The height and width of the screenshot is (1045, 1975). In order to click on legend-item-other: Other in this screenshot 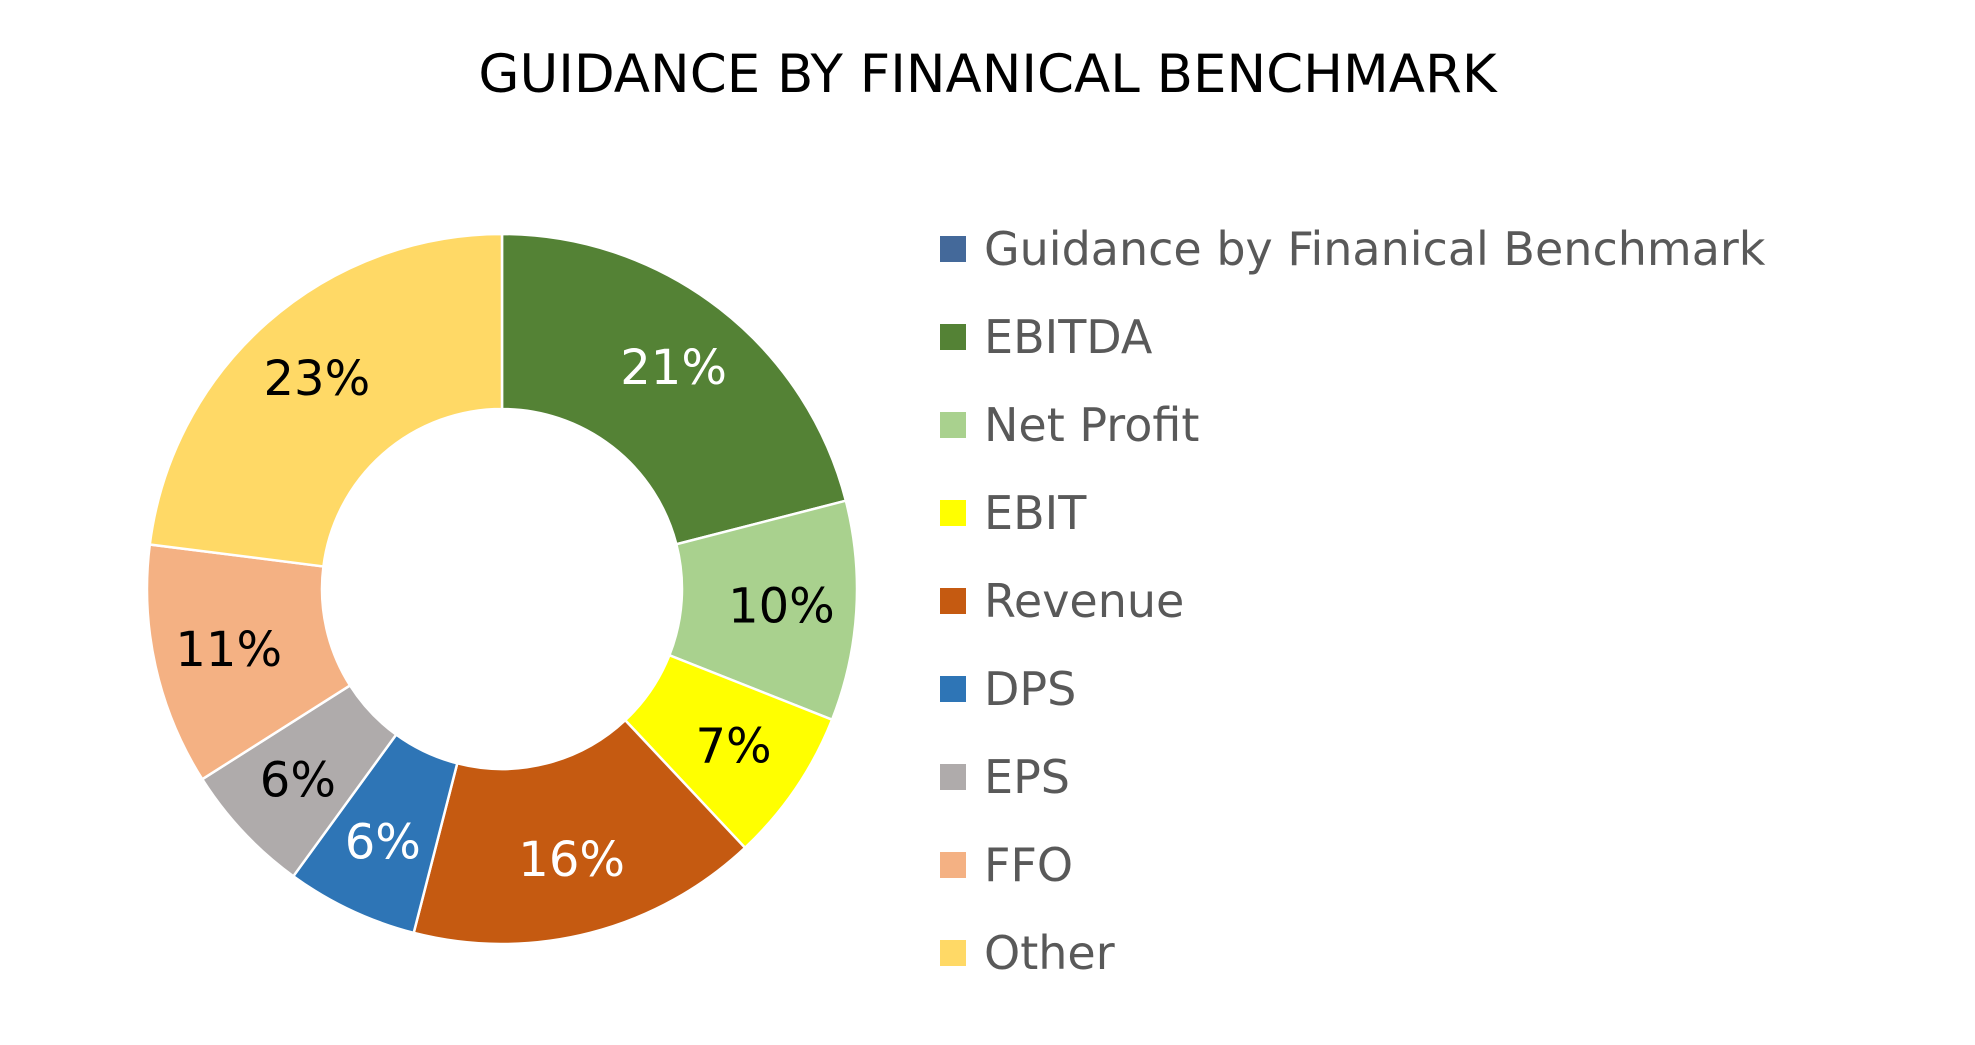, I will do `click(1440, 953)`.